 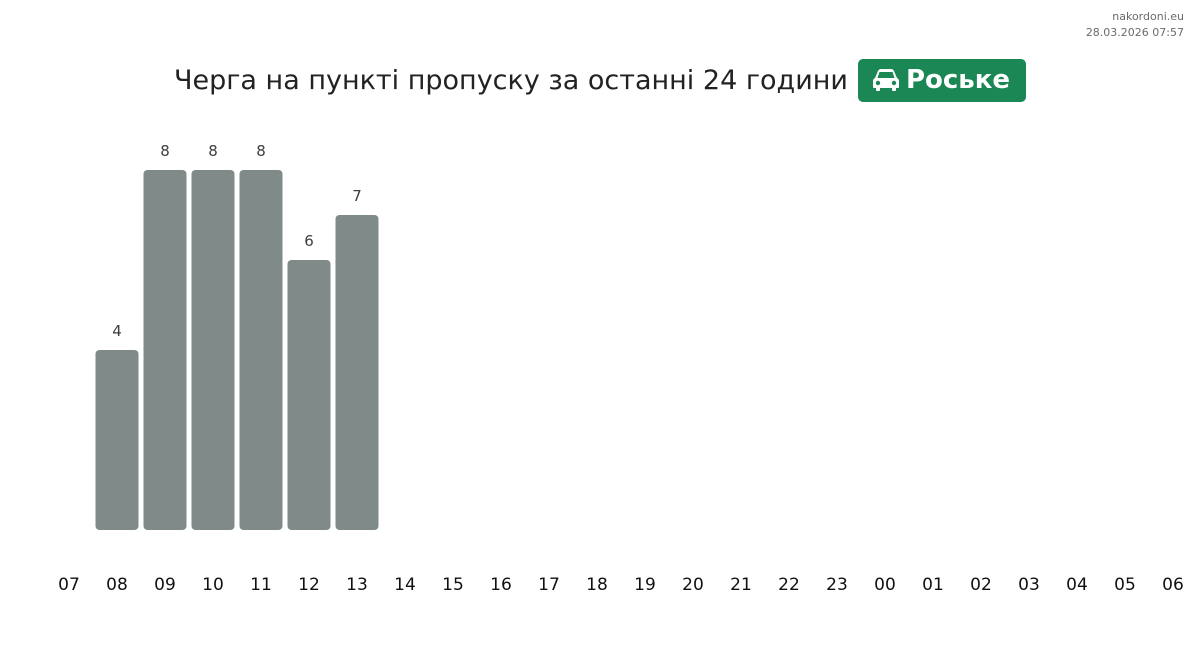 What do you see at coordinates (1173, 585) in the screenshot?
I see `x-tick-label: 06` at bounding box center [1173, 585].